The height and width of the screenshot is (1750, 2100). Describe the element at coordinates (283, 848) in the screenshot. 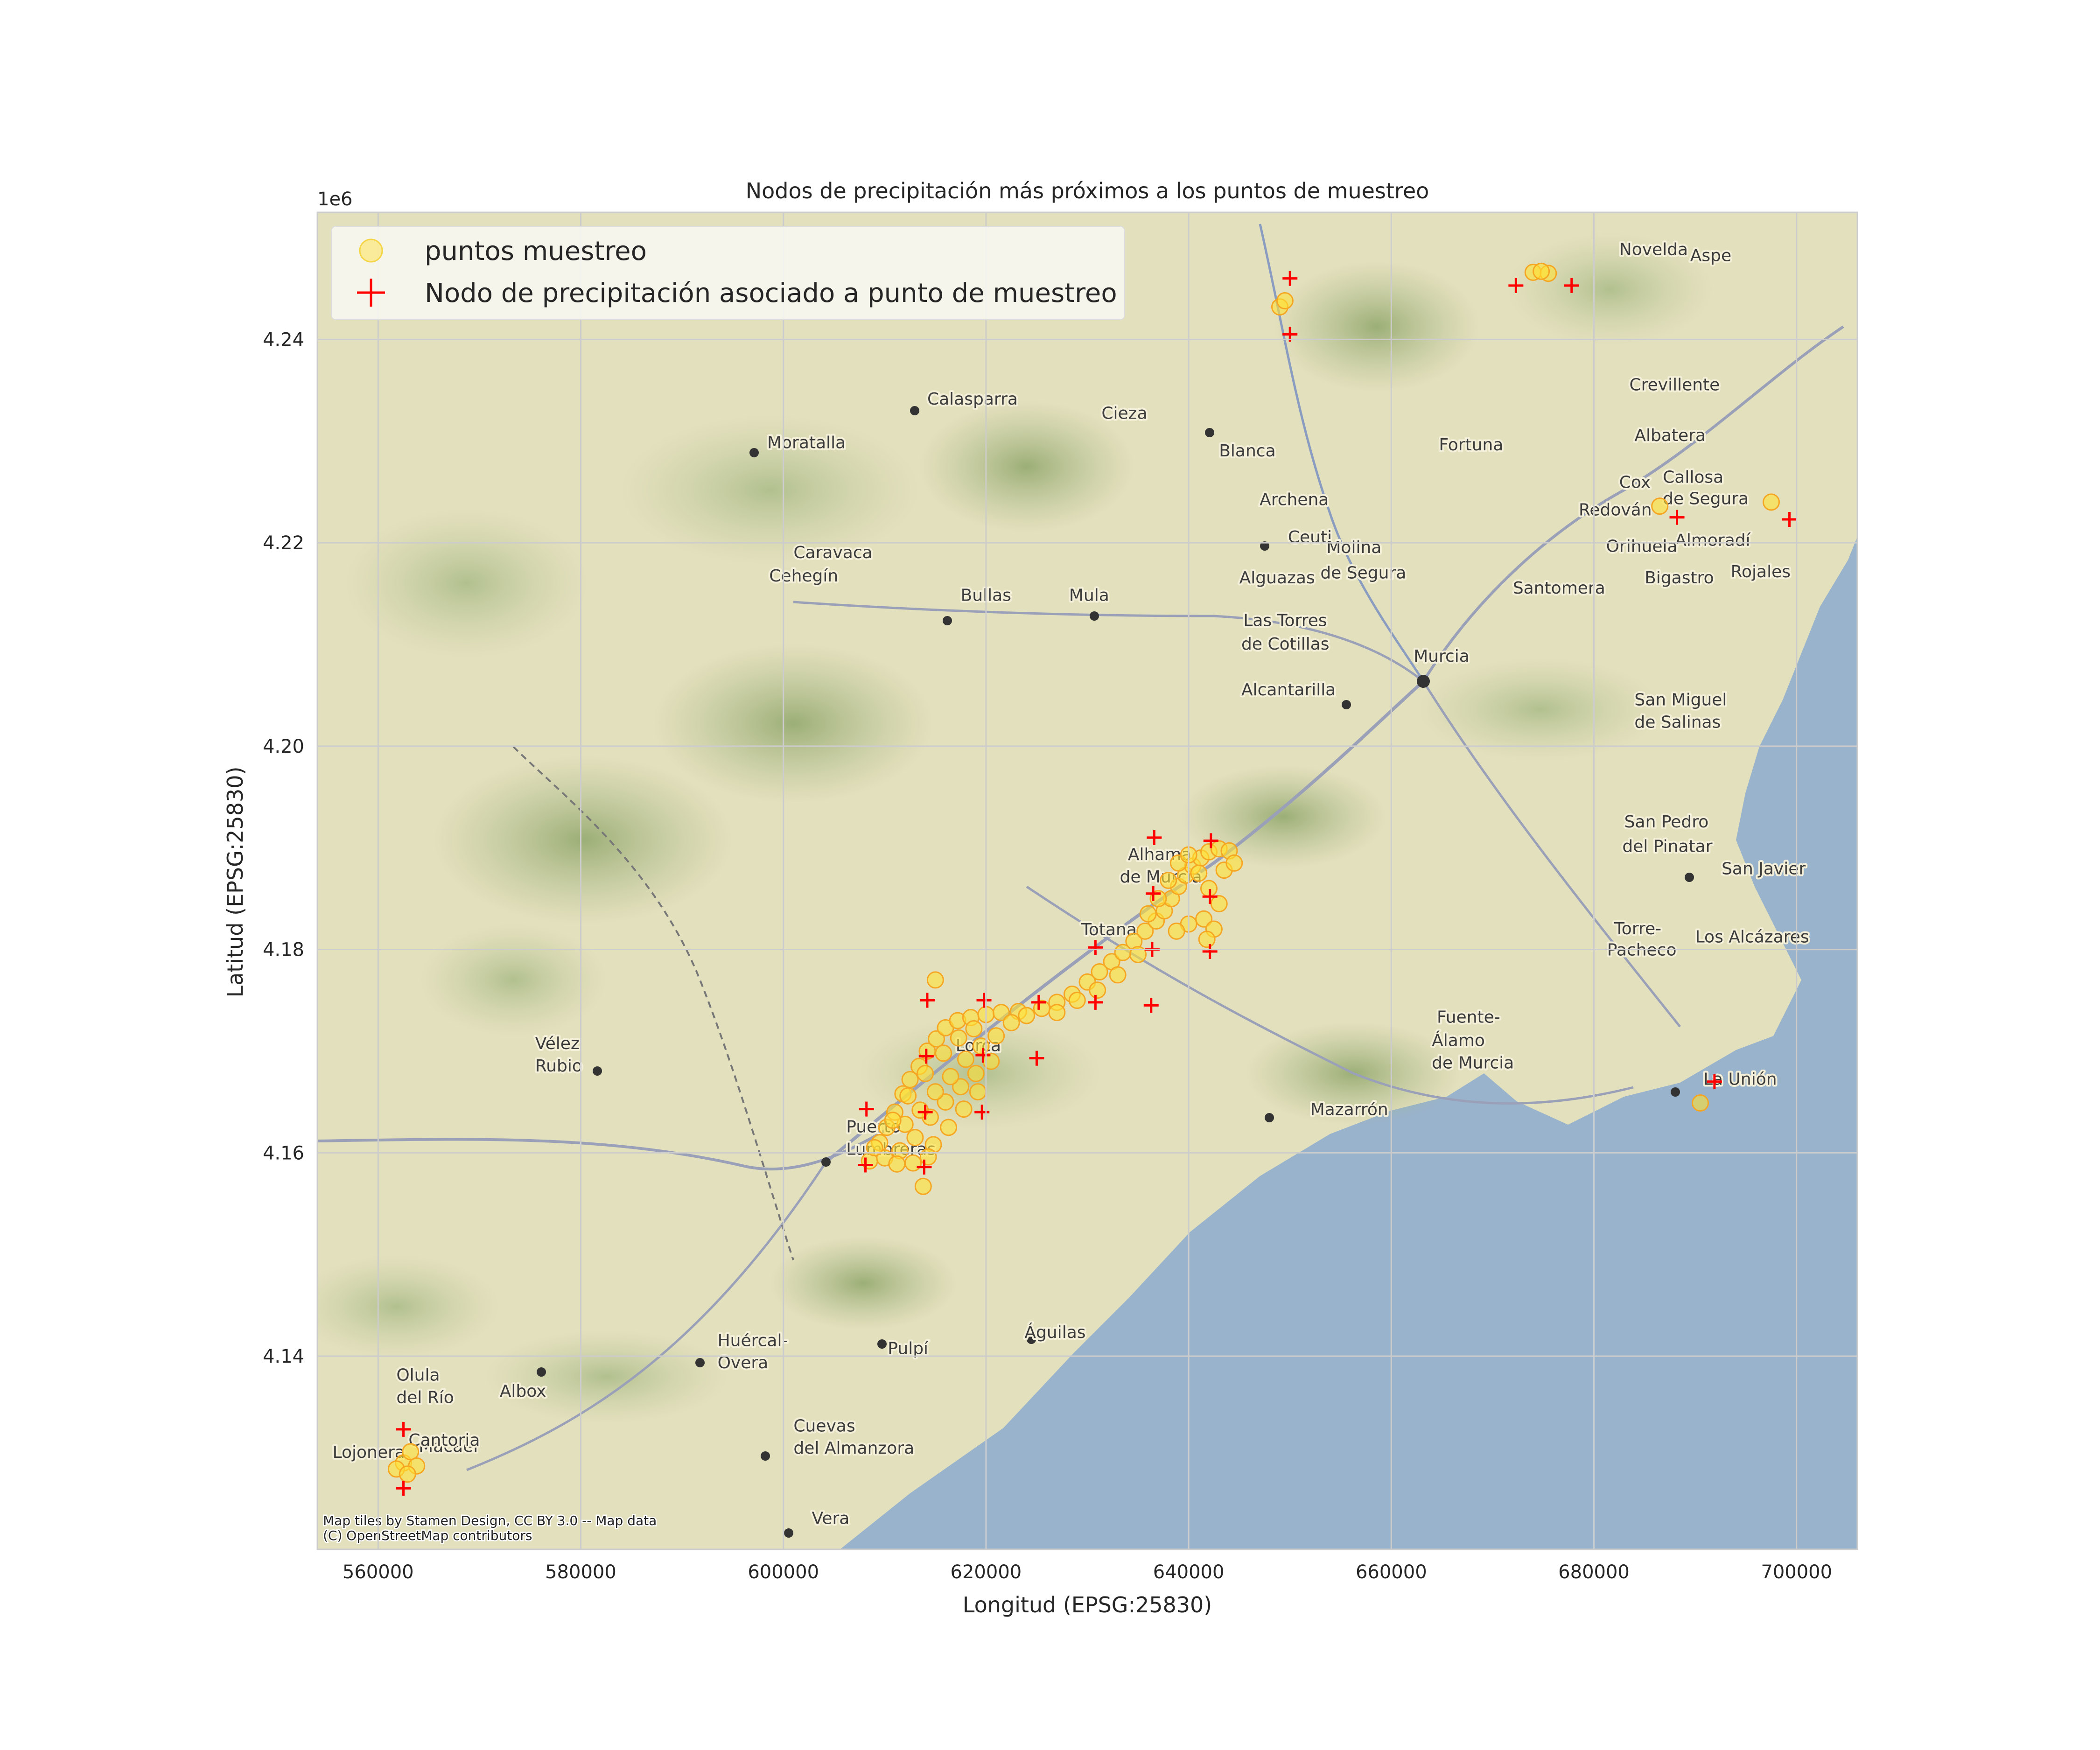

I see `y-axis-ticks: 4.14 4.16 4.18 4.20 4.22 4.24` at that location.